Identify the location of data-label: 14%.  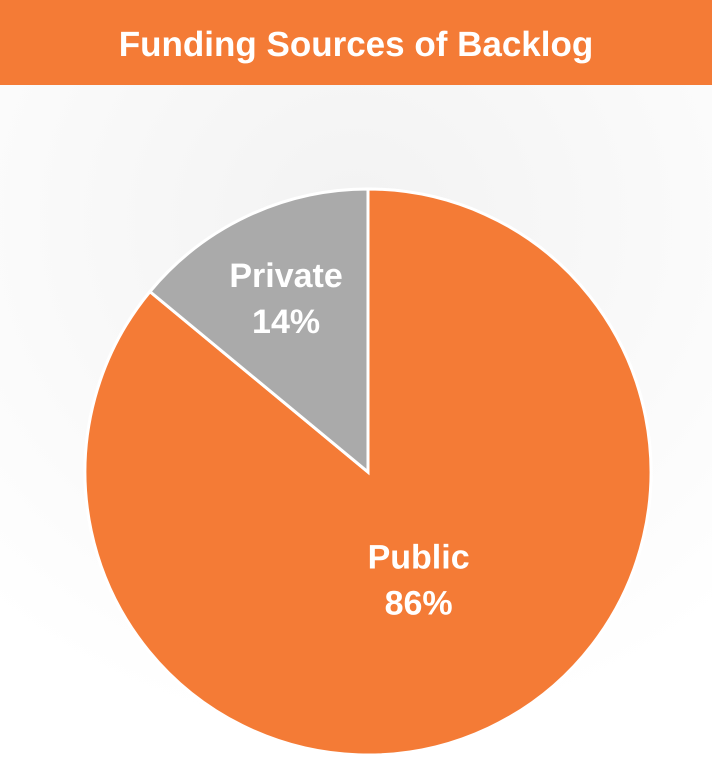
(286, 321).